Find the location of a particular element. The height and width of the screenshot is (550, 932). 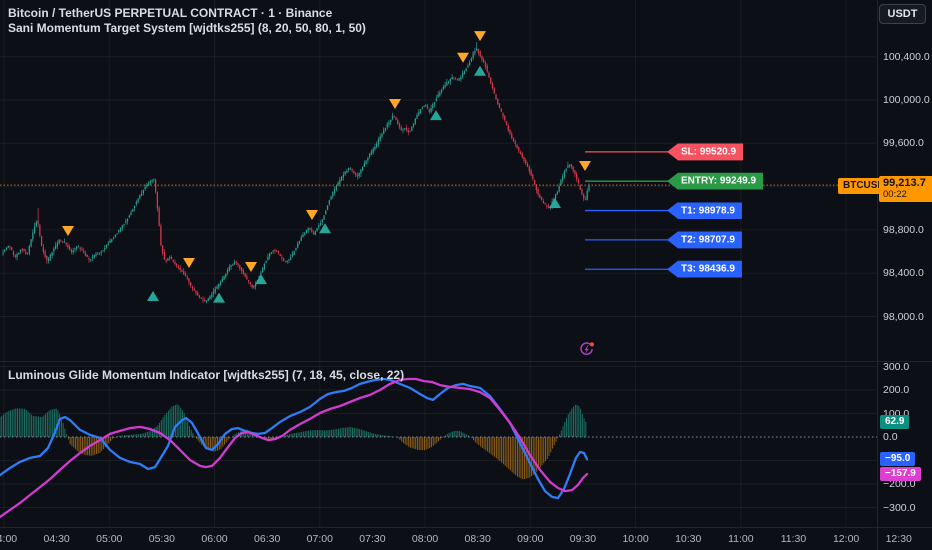

current-price-badge: 99,213.7 00:22 is located at coordinates (905, 189).